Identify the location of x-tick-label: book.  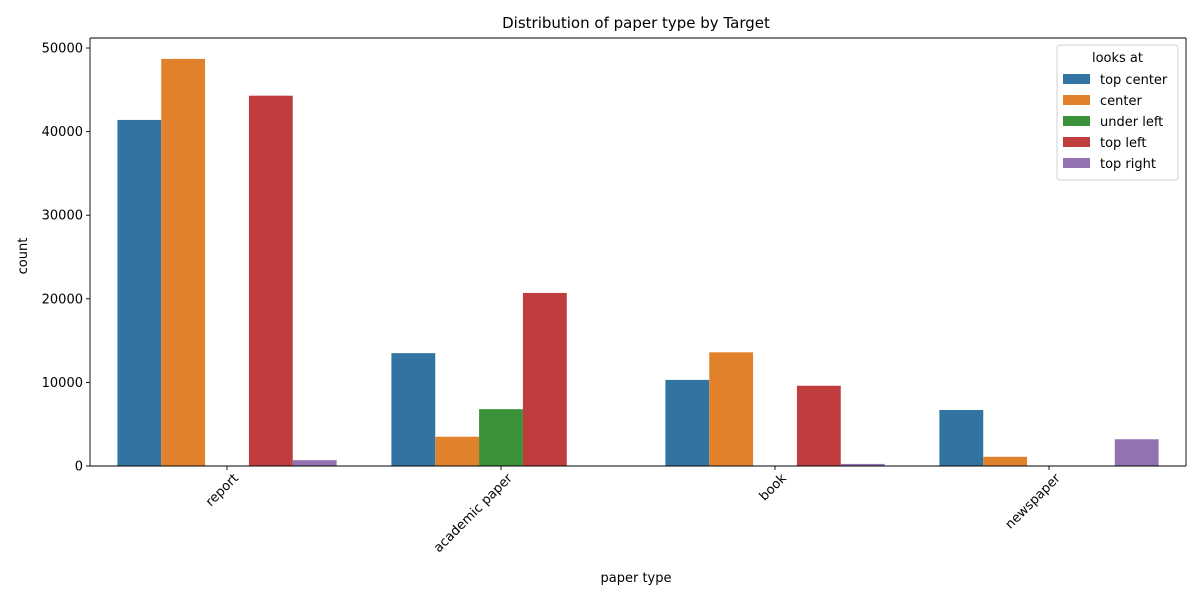
(773, 487).